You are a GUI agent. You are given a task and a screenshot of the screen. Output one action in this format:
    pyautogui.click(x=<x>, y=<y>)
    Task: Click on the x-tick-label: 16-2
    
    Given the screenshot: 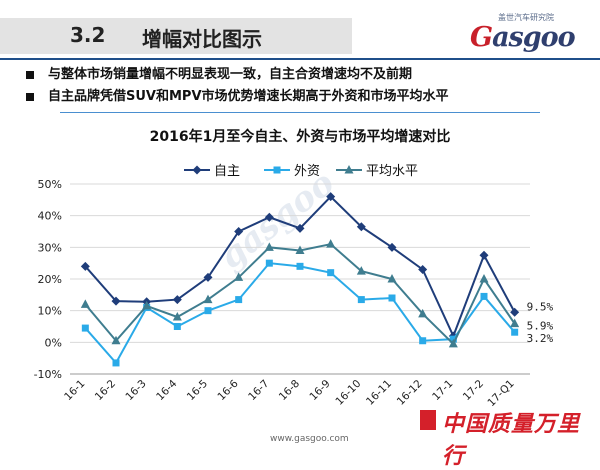 What is the action you would take?
    pyautogui.click(x=105, y=390)
    